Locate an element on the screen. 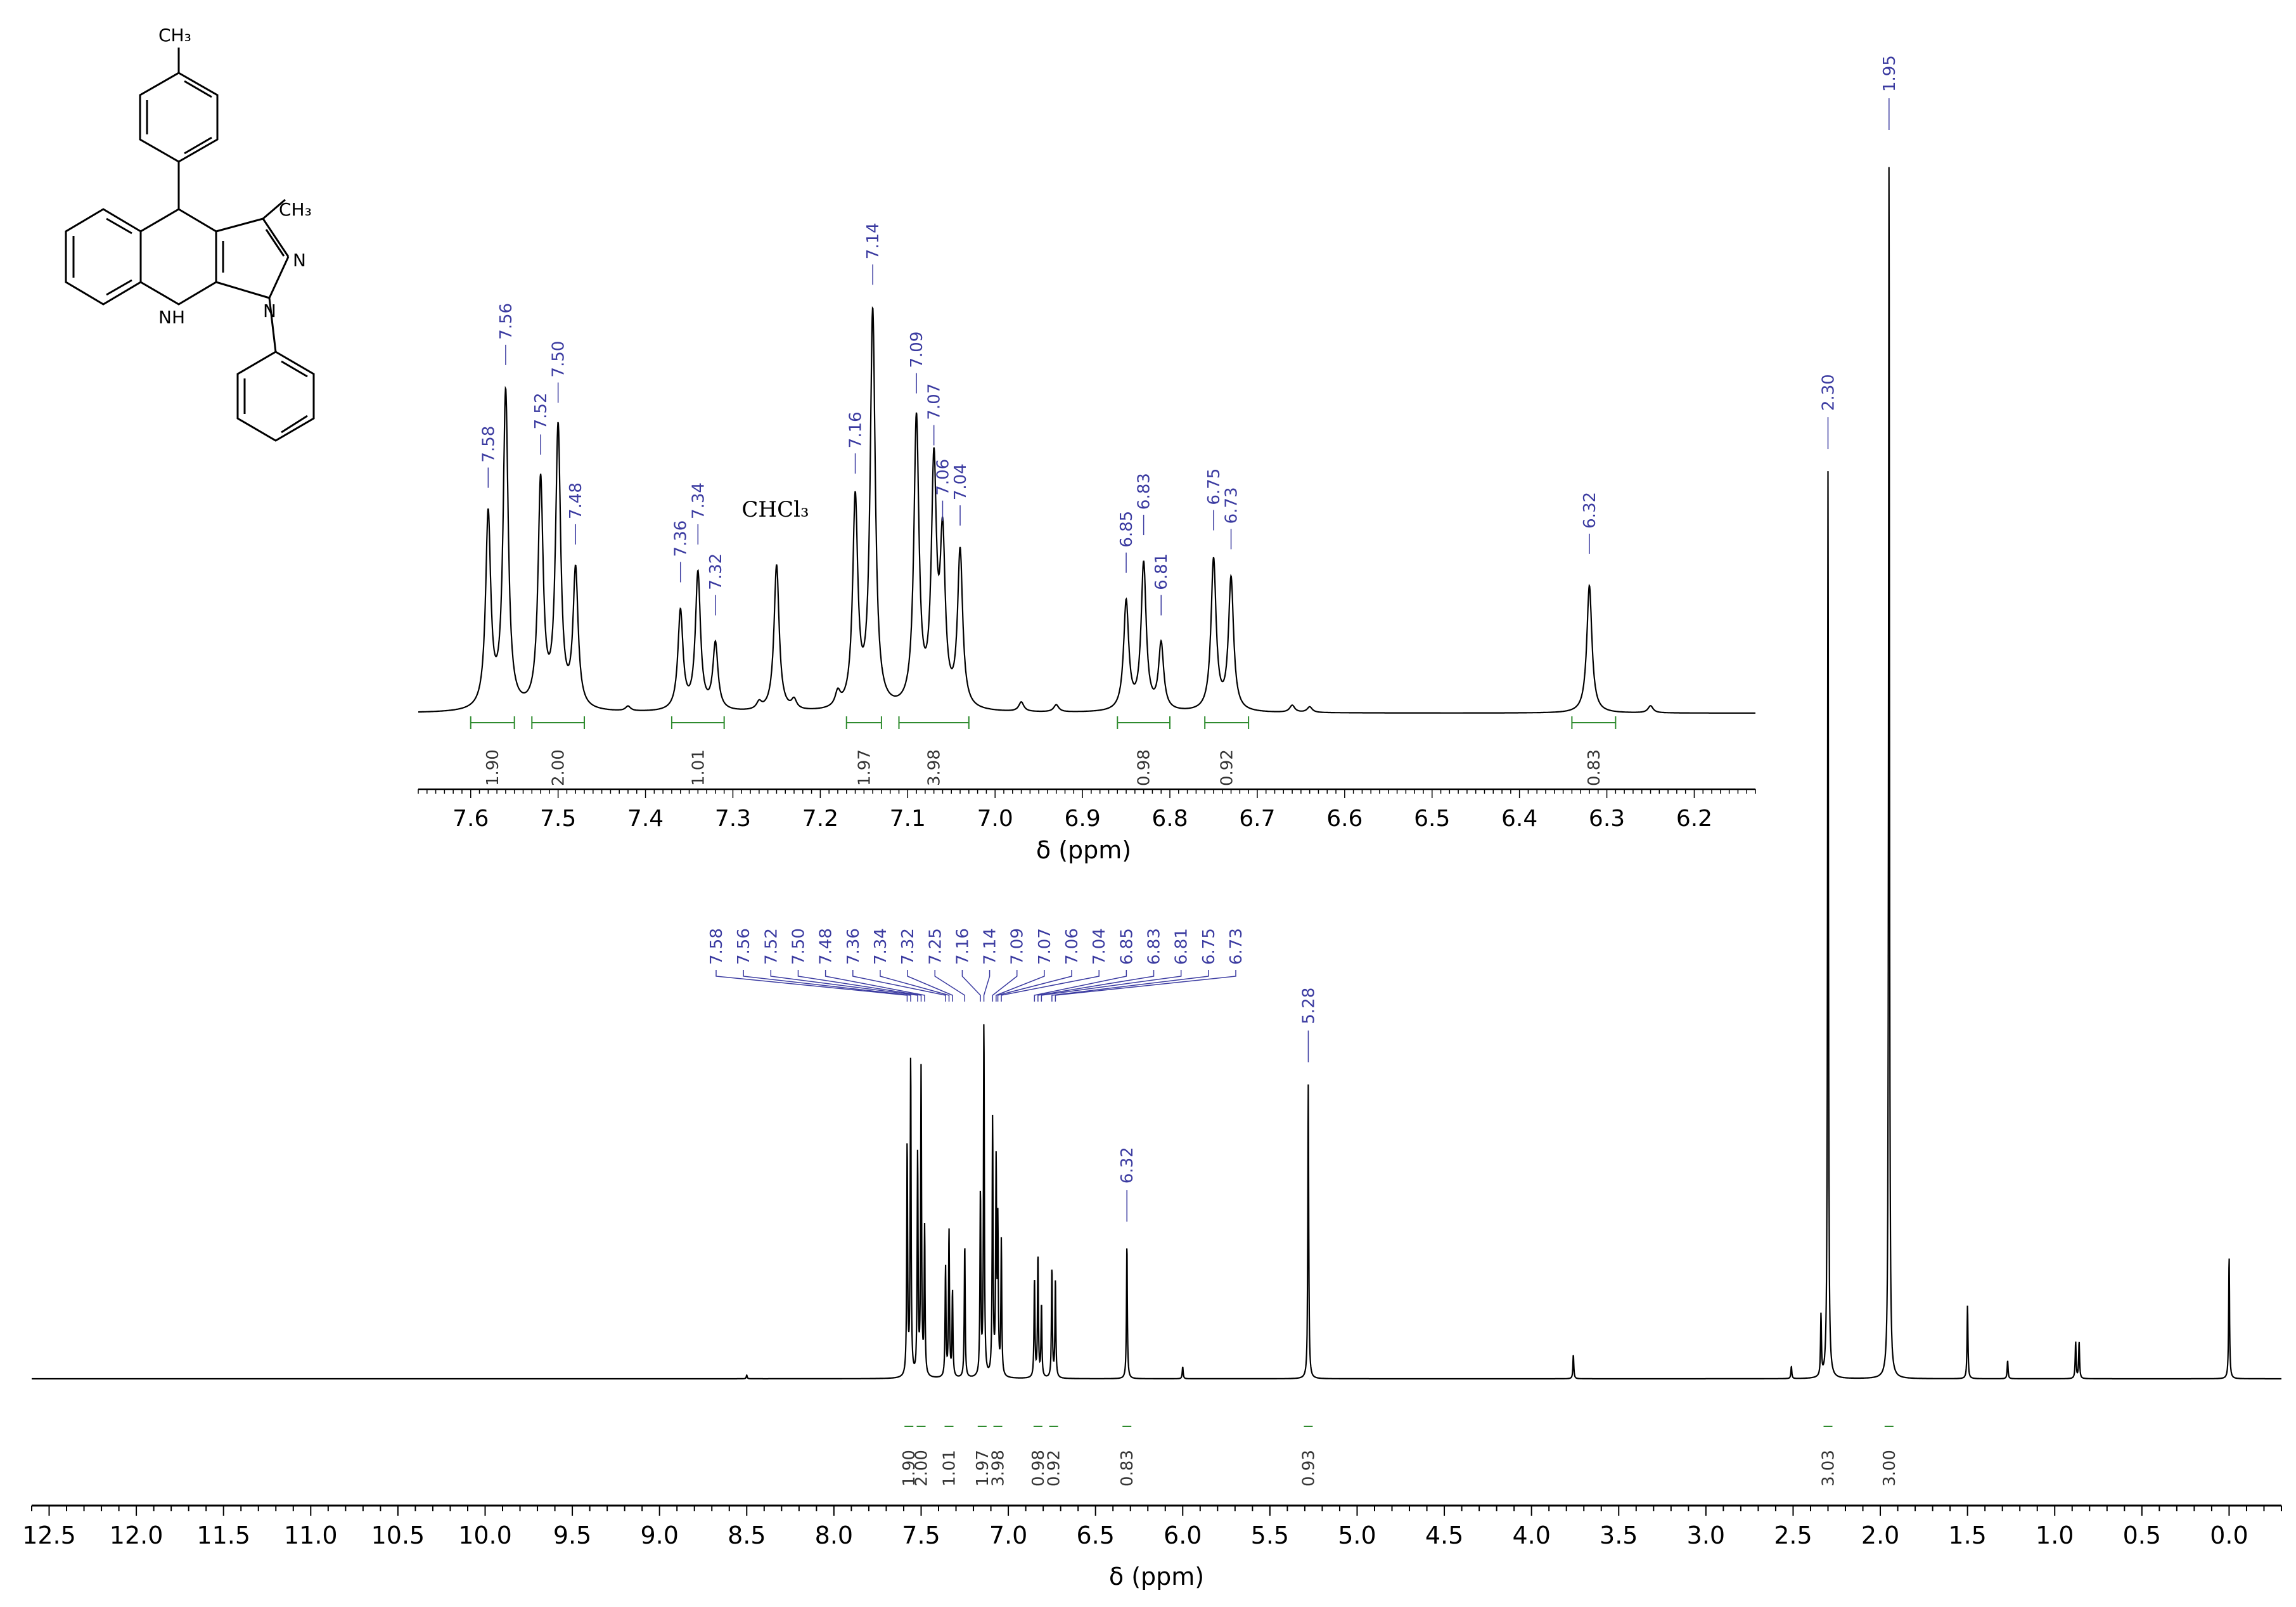 This screenshot has height=1607, width=2296. main-peak-label: 7.50 is located at coordinates (799, 946).